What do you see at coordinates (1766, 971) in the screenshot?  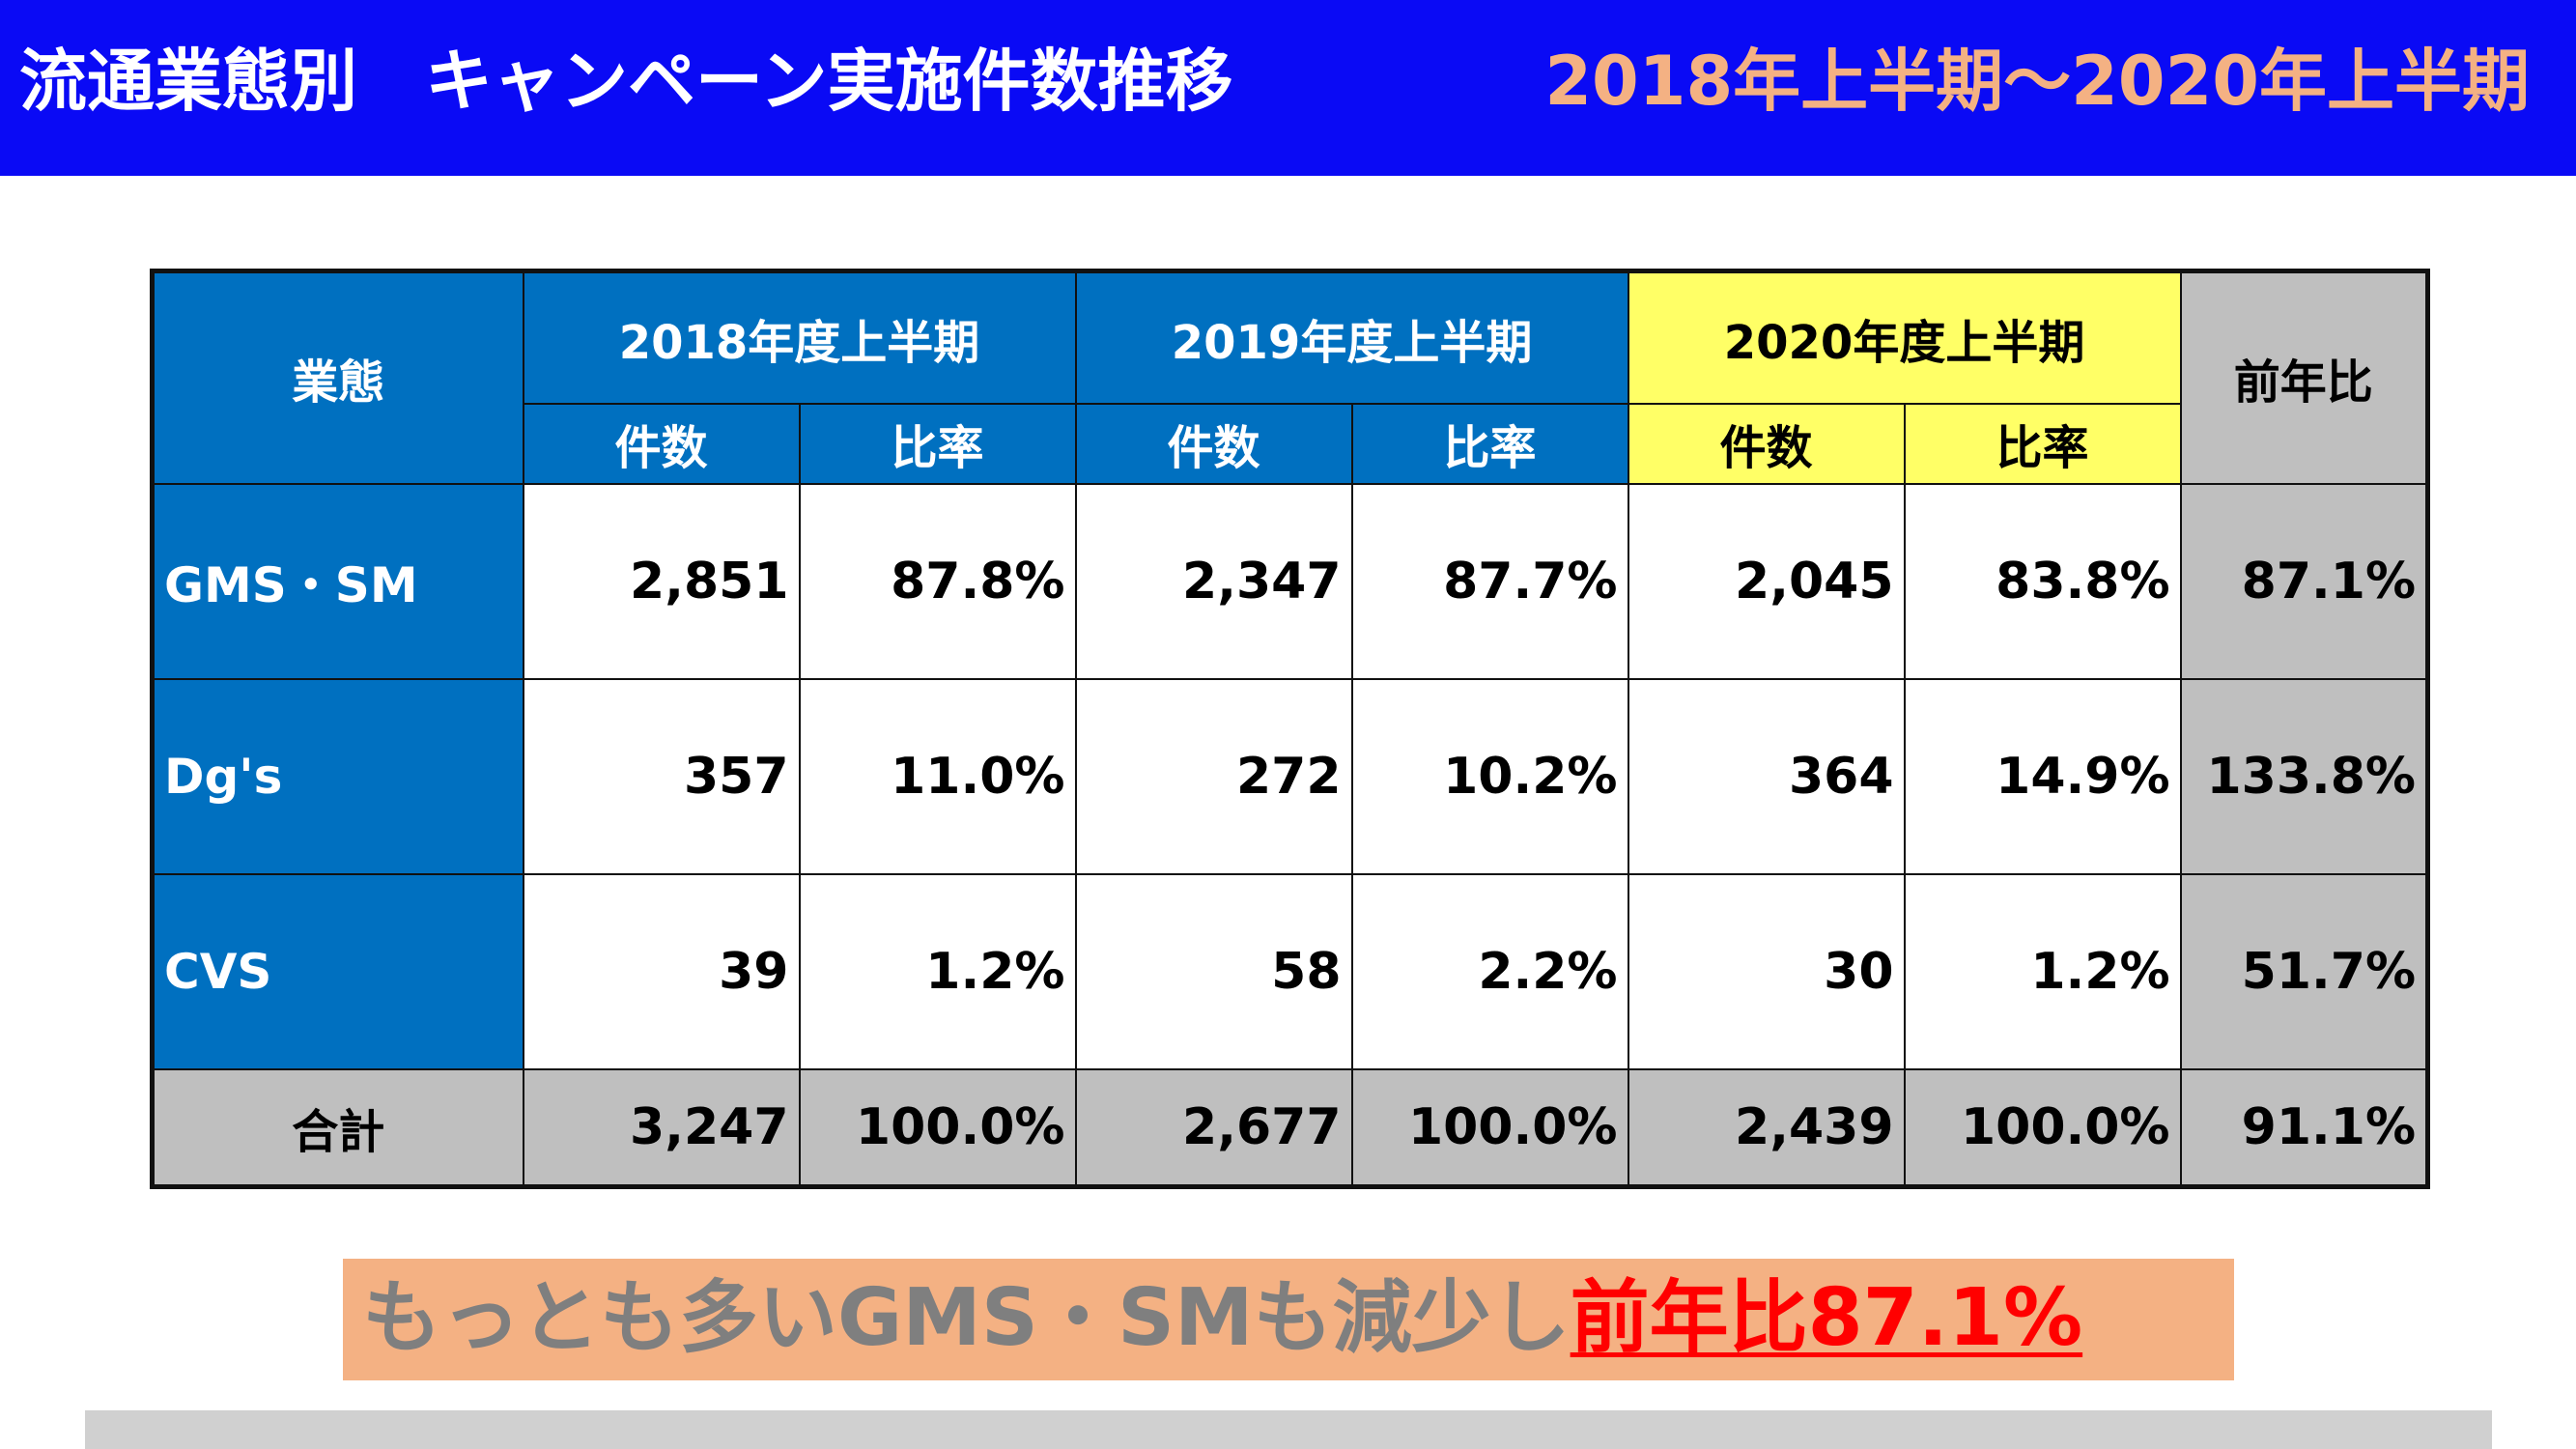 I see `cell-count-2020: 30` at bounding box center [1766, 971].